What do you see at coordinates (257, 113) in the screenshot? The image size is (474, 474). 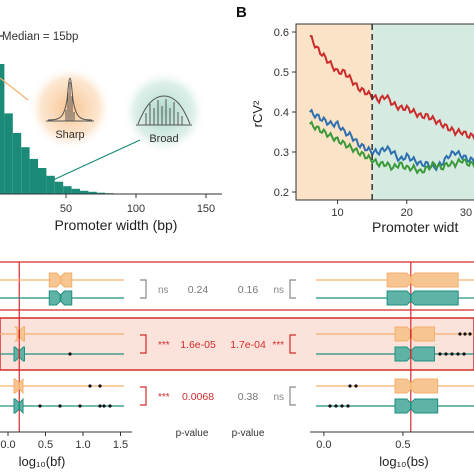 I see `rcv2-y-label: rCV²` at bounding box center [257, 113].